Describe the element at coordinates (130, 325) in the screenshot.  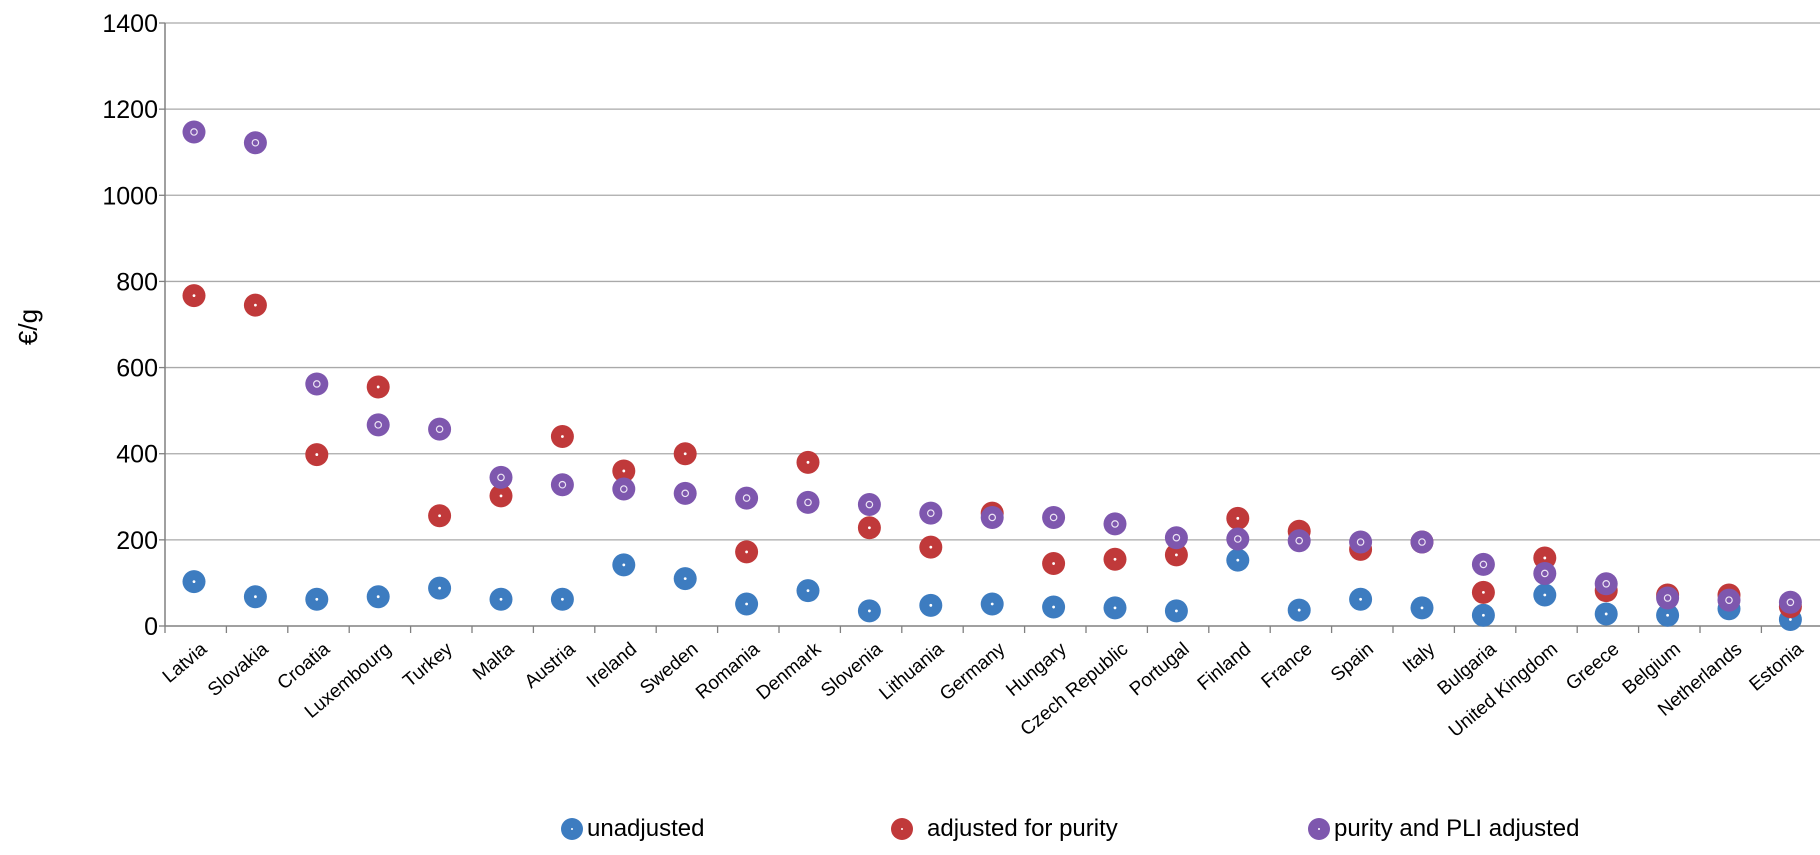
I see `y-tick-labels: 0 200 400 600 800 1000 1200 1400` at that location.